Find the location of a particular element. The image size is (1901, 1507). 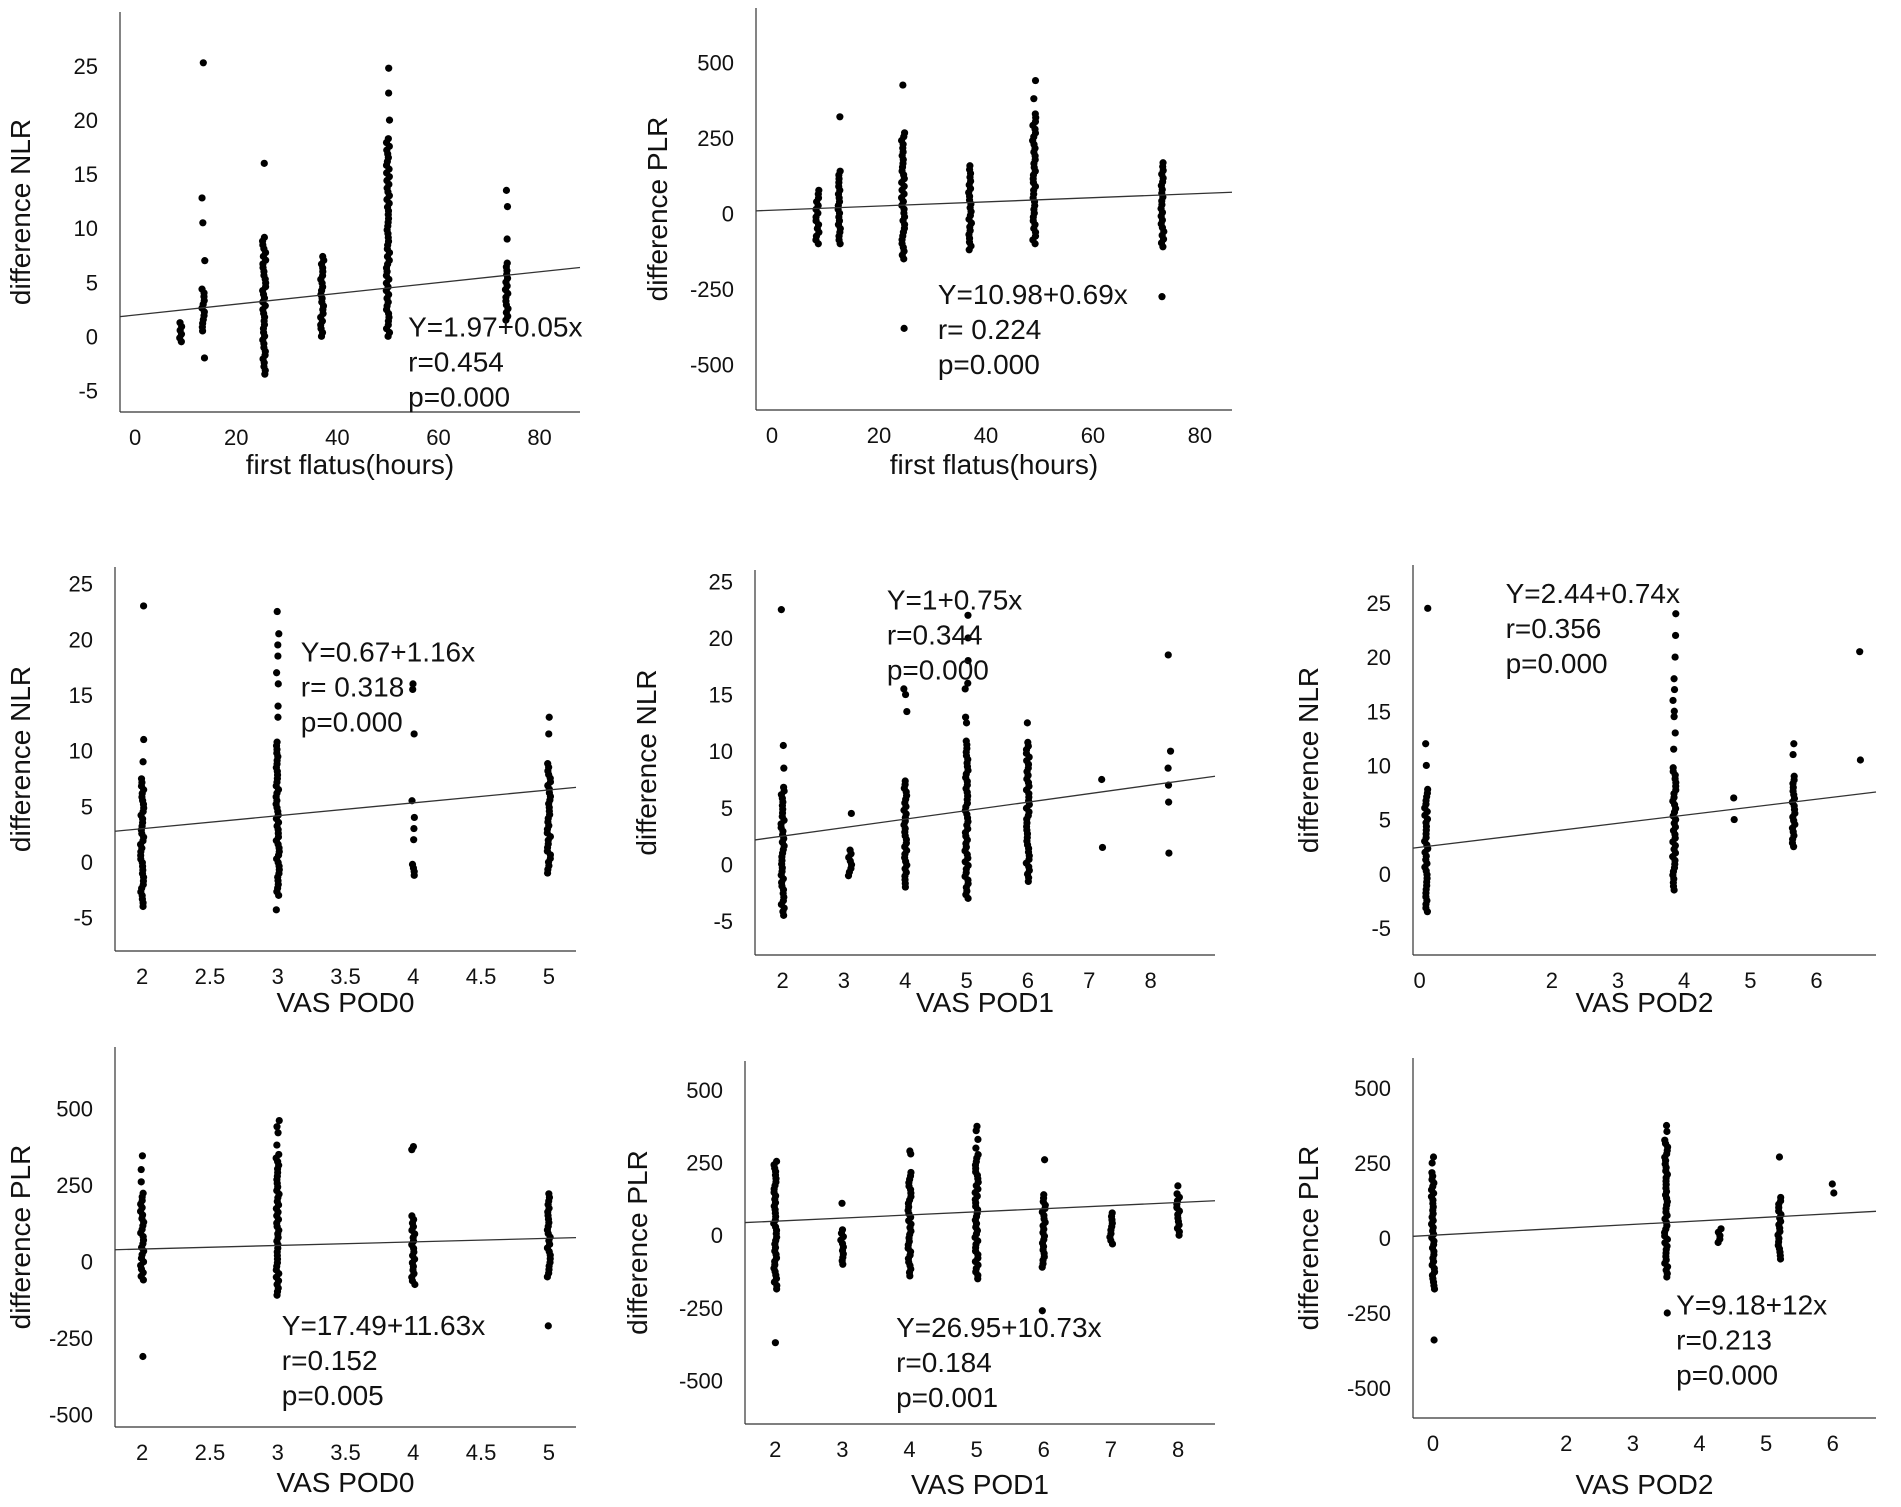

correlation-r: r=0.184 is located at coordinates (944, 1362).